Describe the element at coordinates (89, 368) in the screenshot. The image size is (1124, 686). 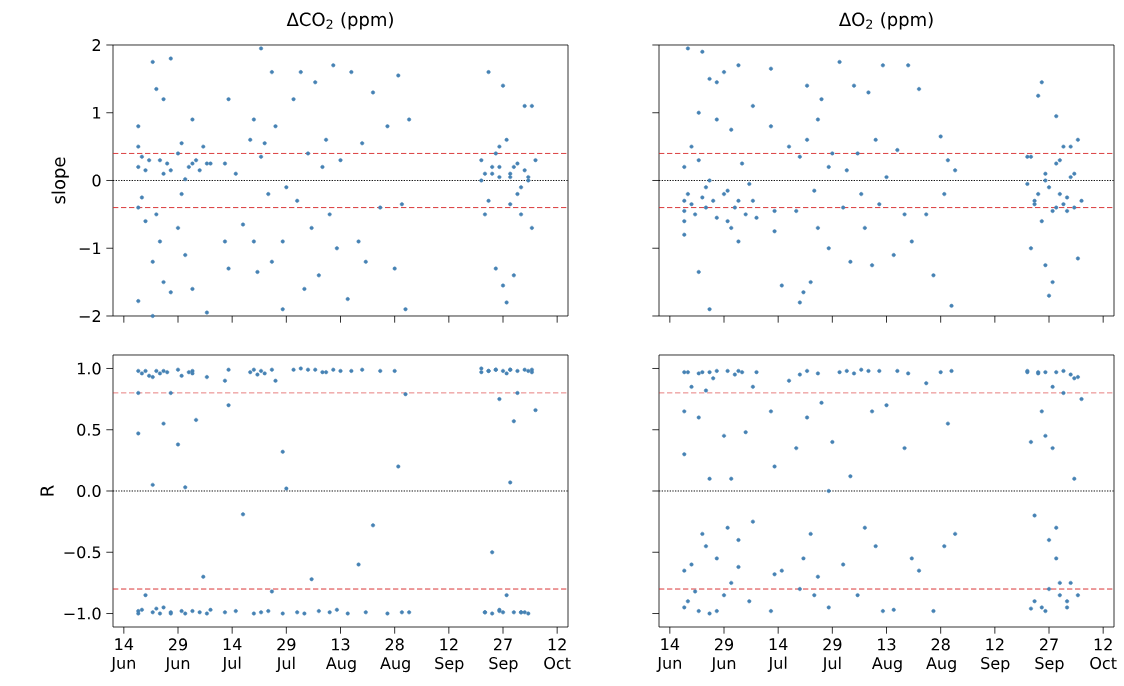
I see `y-tick-label: 1.0` at that location.